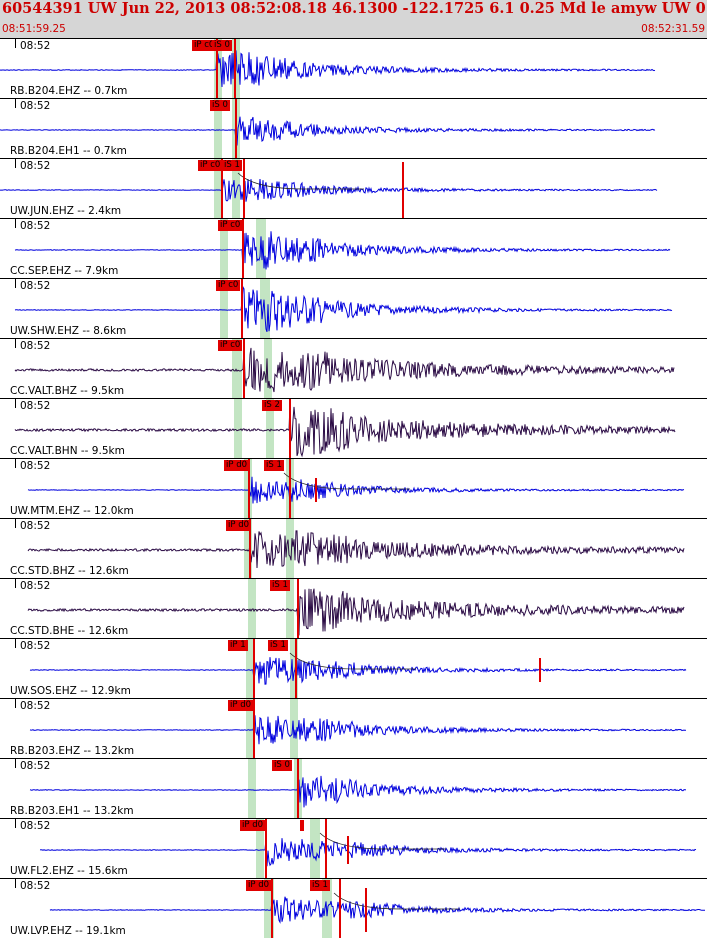 This screenshot has width=707, height=938. Describe the element at coordinates (69, 631) in the screenshot. I see `station-label: CC.STD.BHE -- 12.6km` at that location.